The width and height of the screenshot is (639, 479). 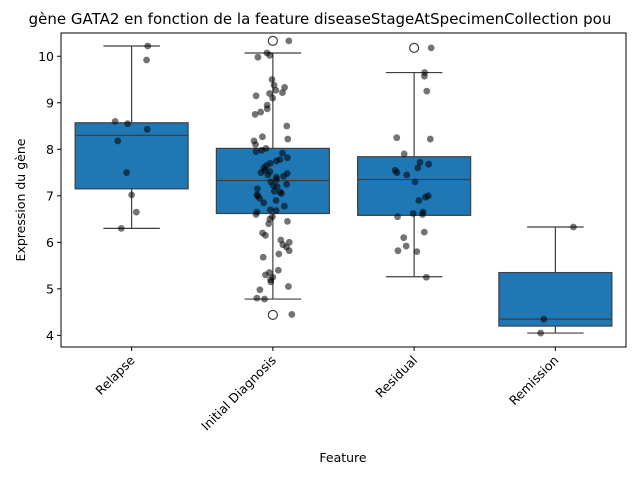 I want to click on y-tick-label: 9, so click(x=50, y=102).